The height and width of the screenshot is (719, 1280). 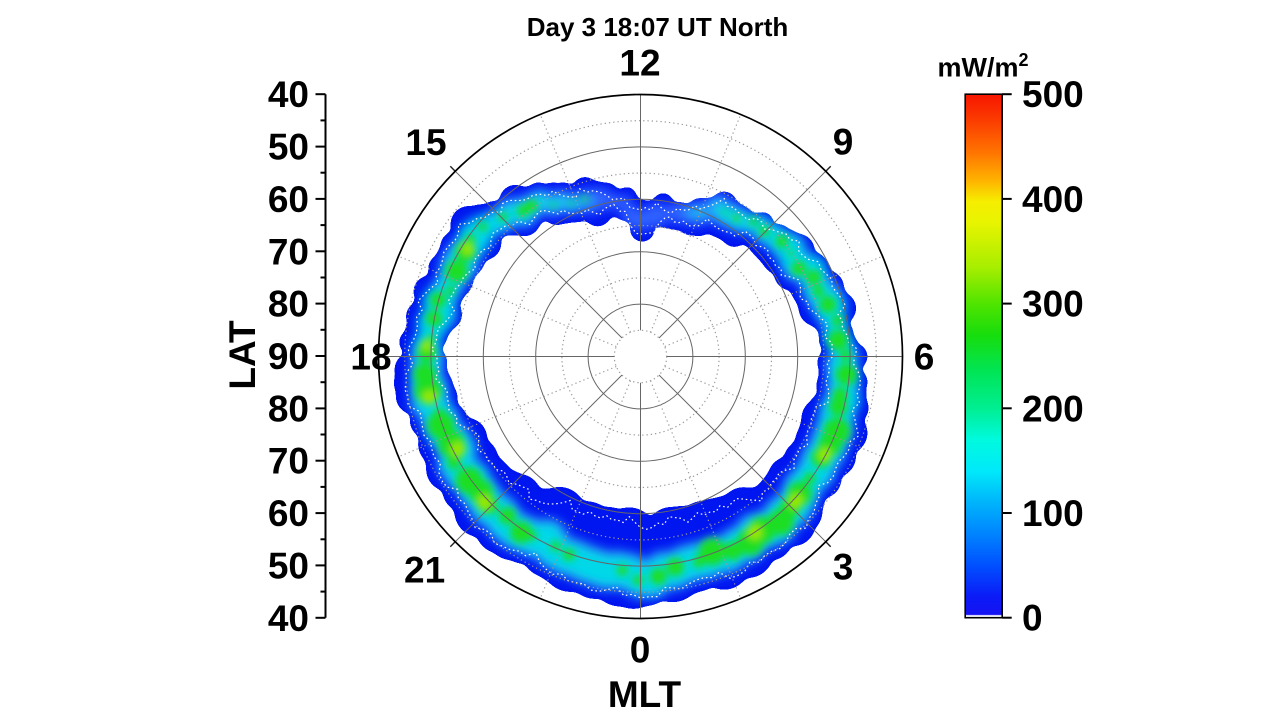 I want to click on svg-text: 12, so click(x=639, y=63).